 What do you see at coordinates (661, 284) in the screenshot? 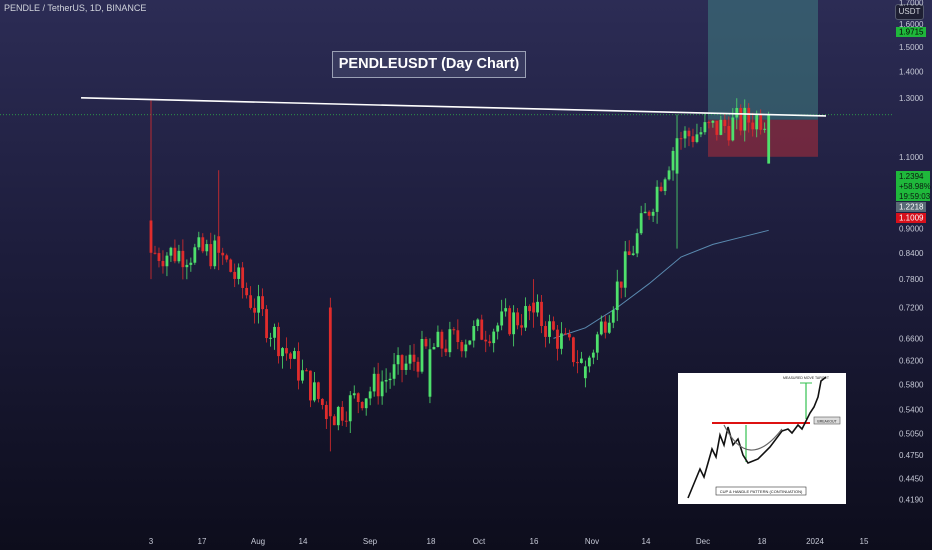
I see `ma-path` at bounding box center [661, 284].